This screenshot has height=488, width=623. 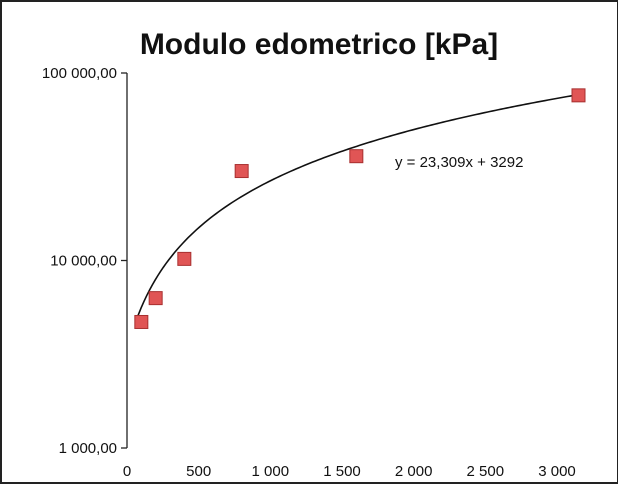 What do you see at coordinates (127, 471) in the screenshot?
I see `x-tick-label: 0` at bounding box center [127, 471].